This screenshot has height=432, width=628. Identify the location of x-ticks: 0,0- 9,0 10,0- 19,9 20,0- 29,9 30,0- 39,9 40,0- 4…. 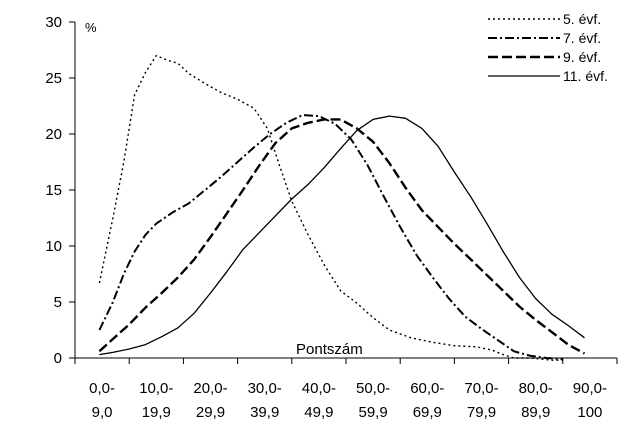
(346, 389).